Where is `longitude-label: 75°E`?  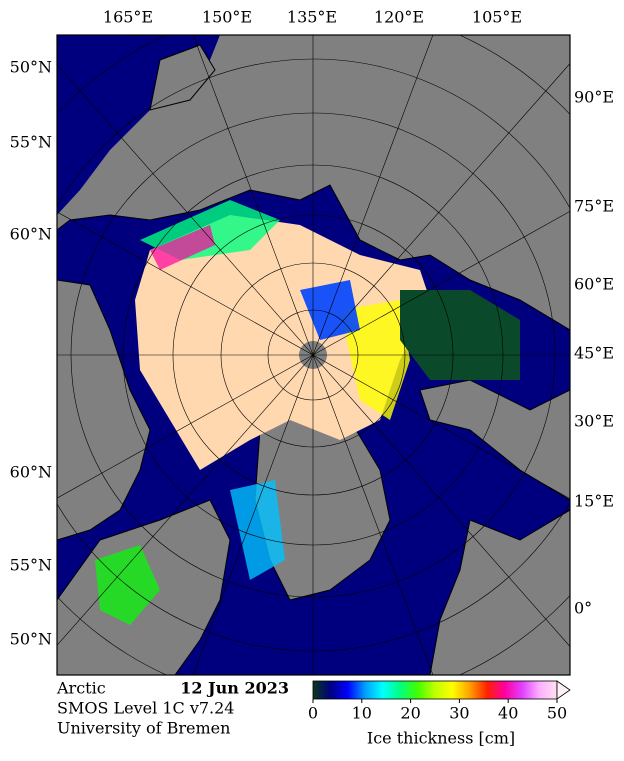 longitude-label: 75°E is located at coordinates (594, 206).